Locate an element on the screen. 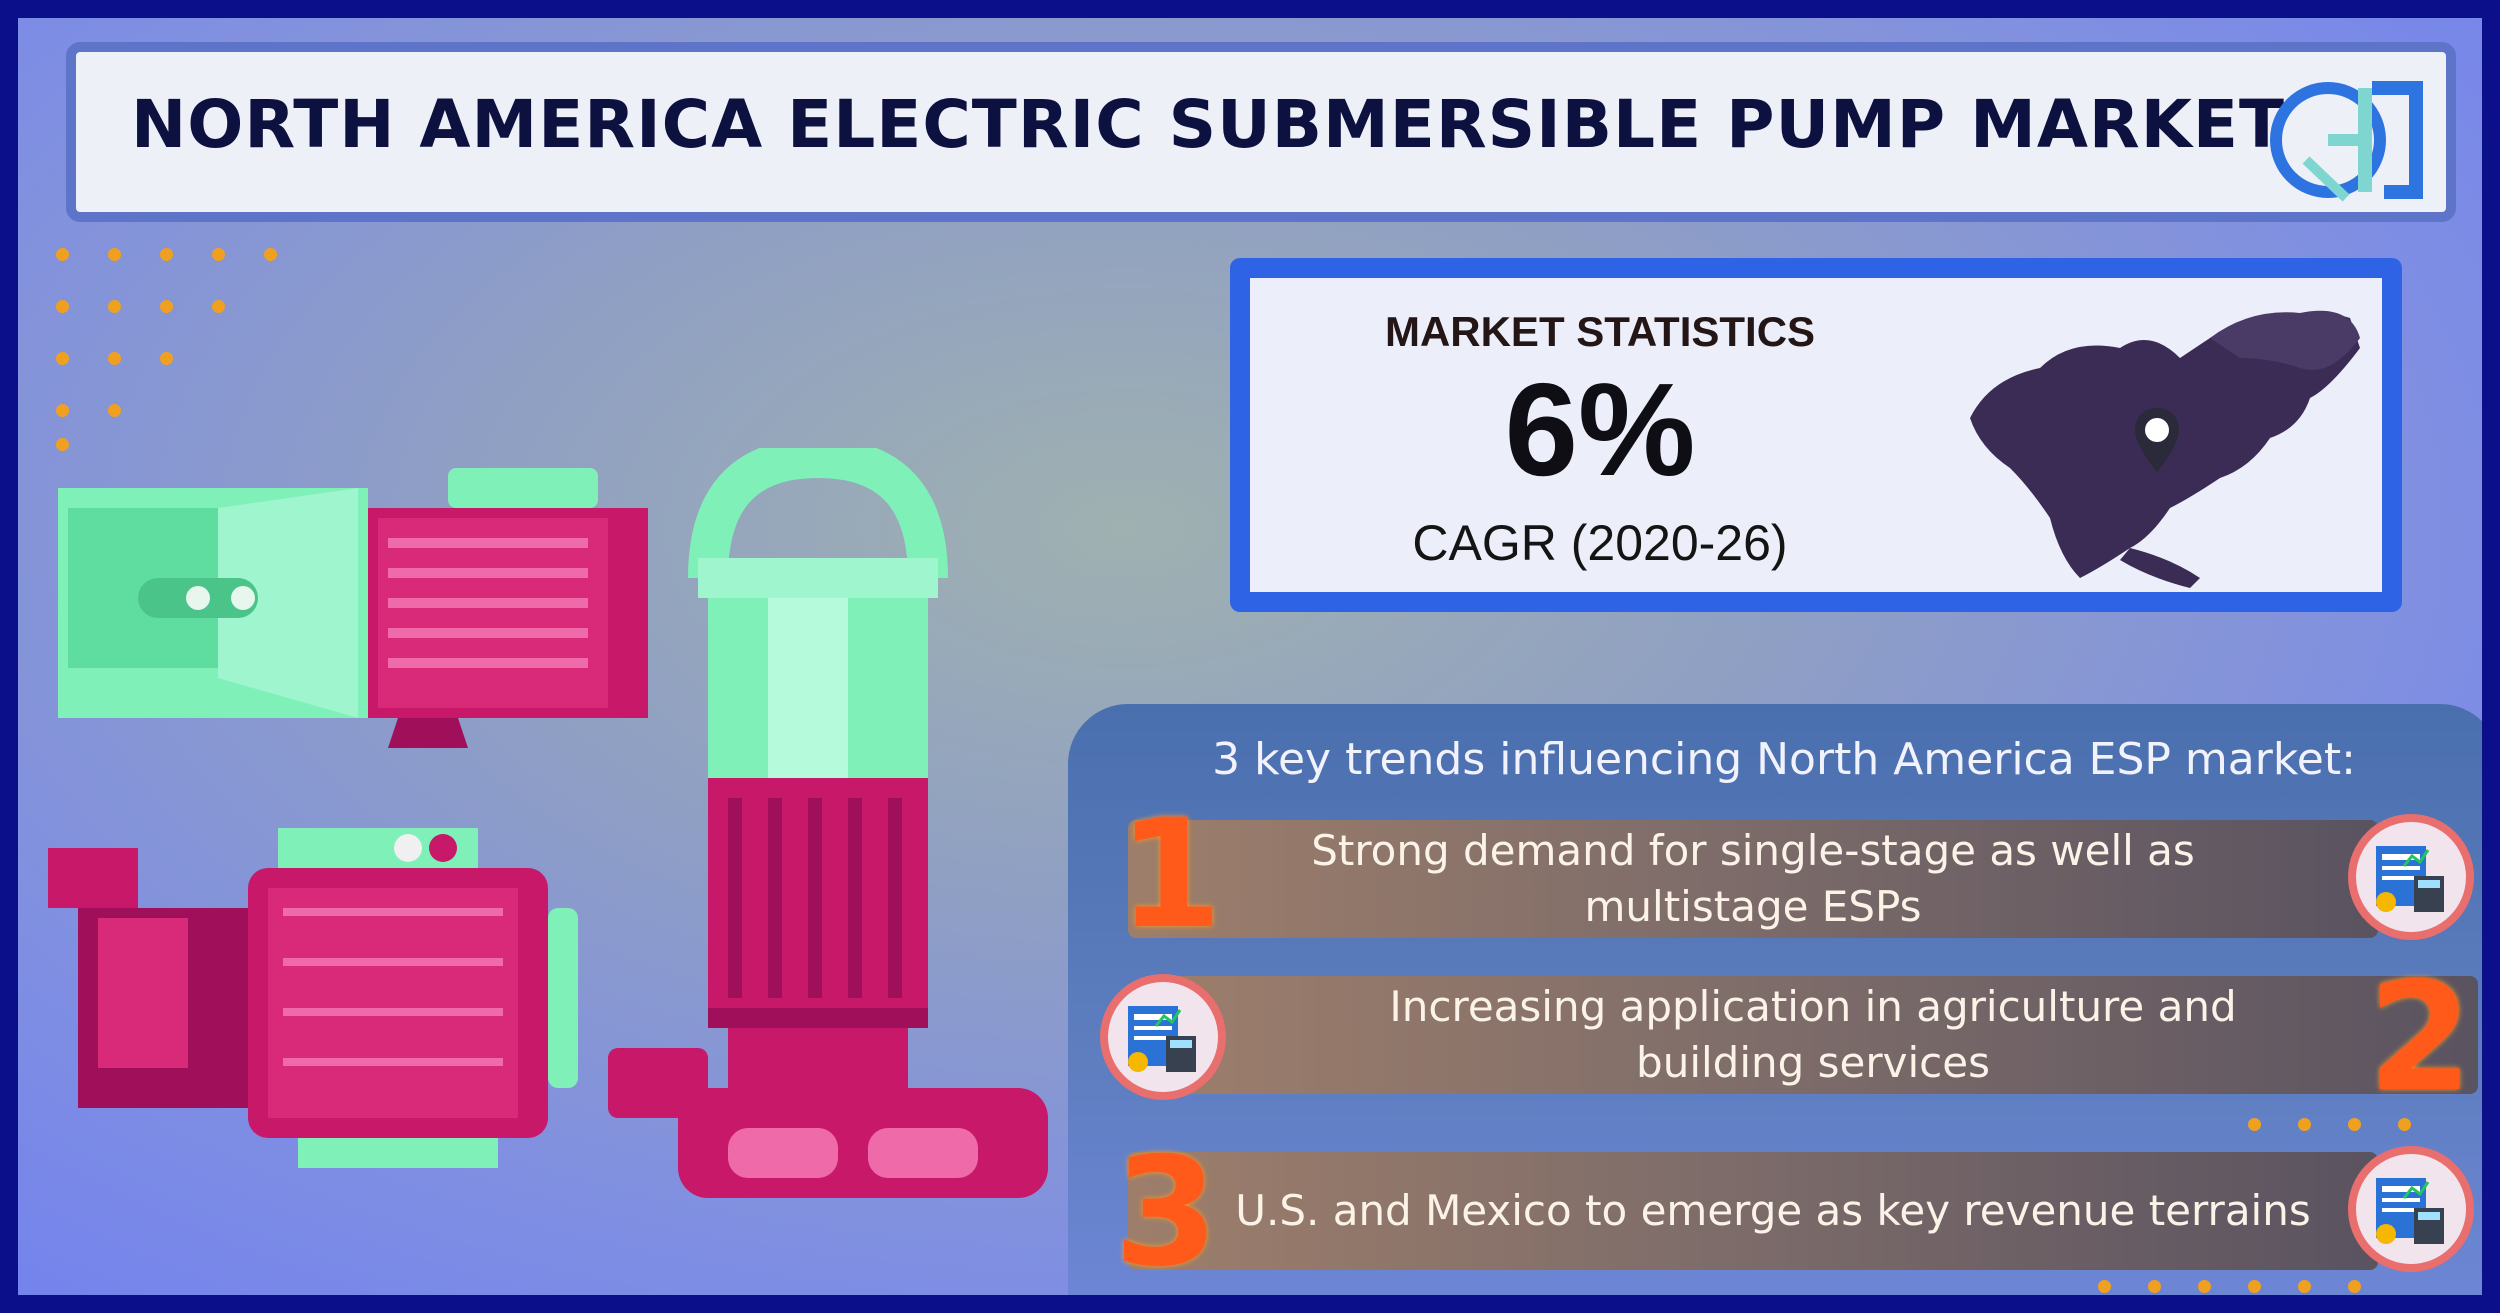 This screenshot has height=1313, width=2500. vertical-pump-icon is located at coordinates (828, 823).